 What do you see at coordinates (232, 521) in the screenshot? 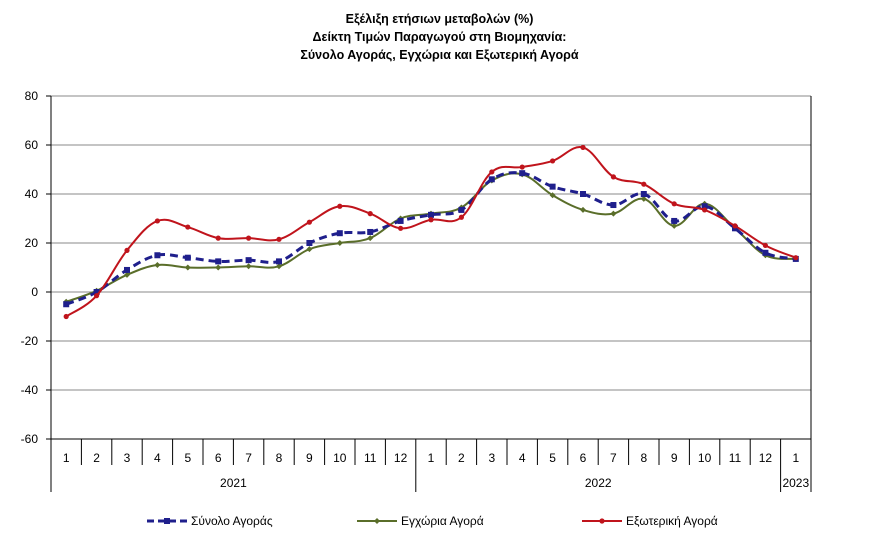
I see `legend-label: Σύνολο Αγοράς` at bounding box center [232, 521].